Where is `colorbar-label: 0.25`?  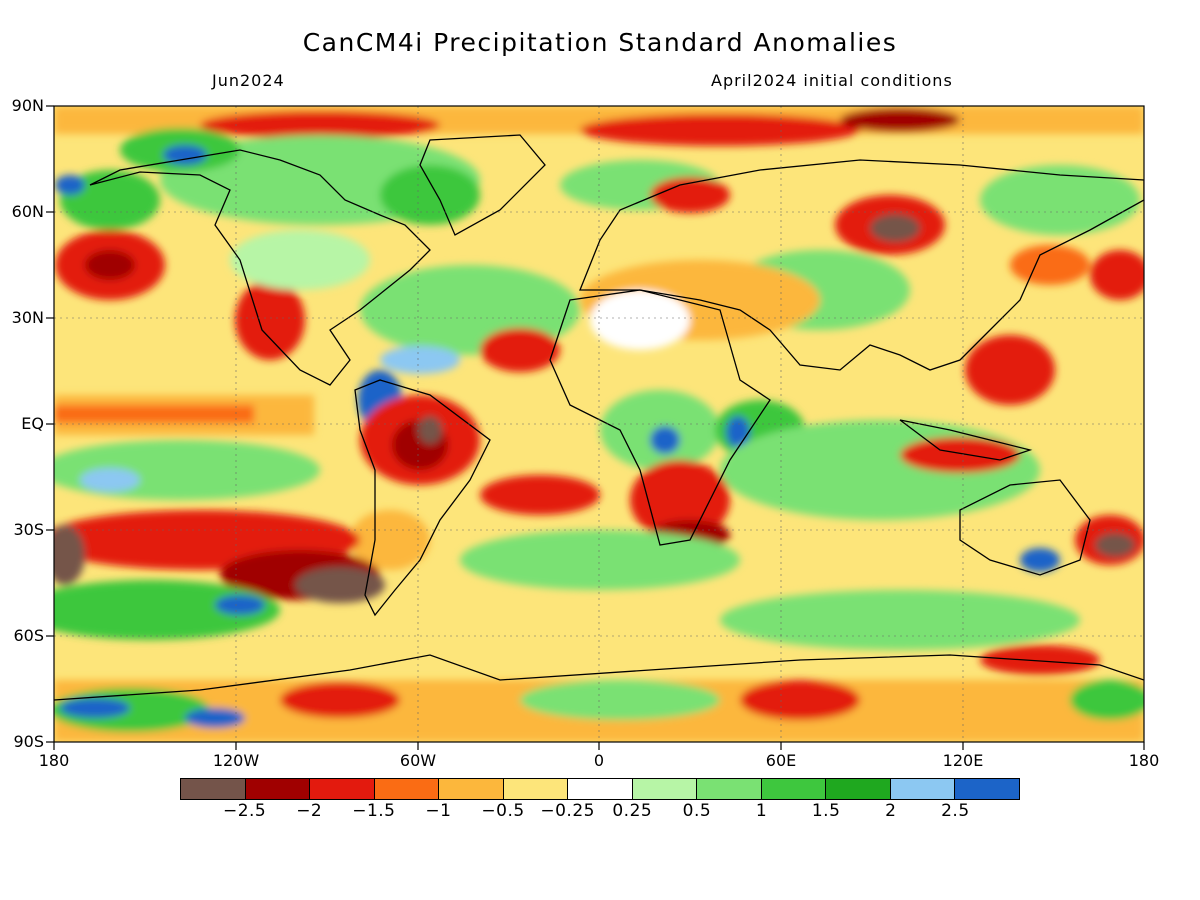
colorbar-label: 0.25 is located at coordinates (632, 811).